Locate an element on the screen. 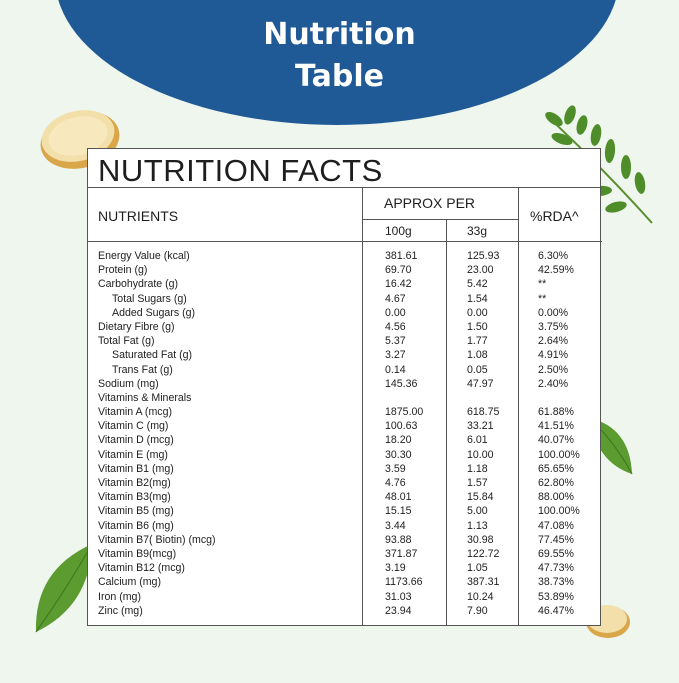 This screenshot has height=683, width=679. table-row: Vitamin D (mcg) 18.20 6.01 40.07% is located at coordinates (345, 440).